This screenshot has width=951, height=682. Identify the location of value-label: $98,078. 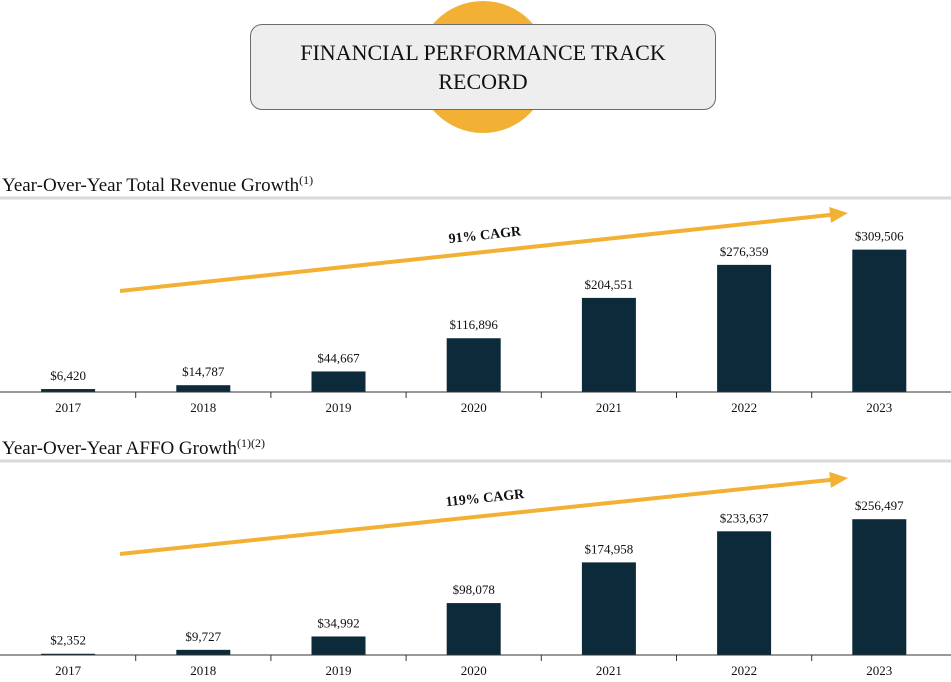
(474, 589).